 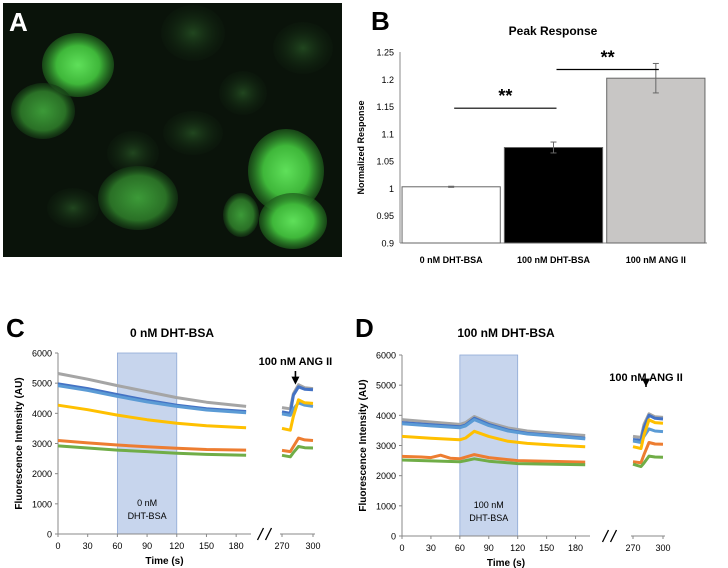 What do you see at coordinates (18, 22) in the screenshot?
I see `panel-a-label: A` at bounding box center [18, 22].